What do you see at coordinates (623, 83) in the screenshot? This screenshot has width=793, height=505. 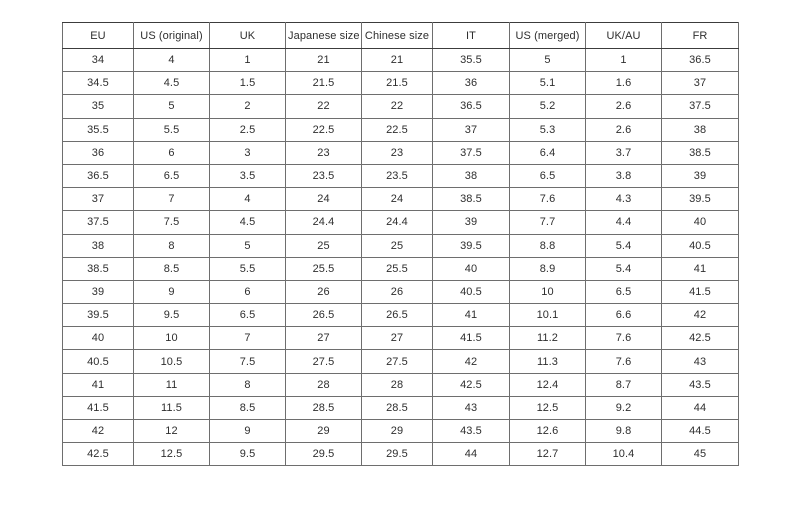 I see `size-cell: 1.6` at bounding box center [623, 83].